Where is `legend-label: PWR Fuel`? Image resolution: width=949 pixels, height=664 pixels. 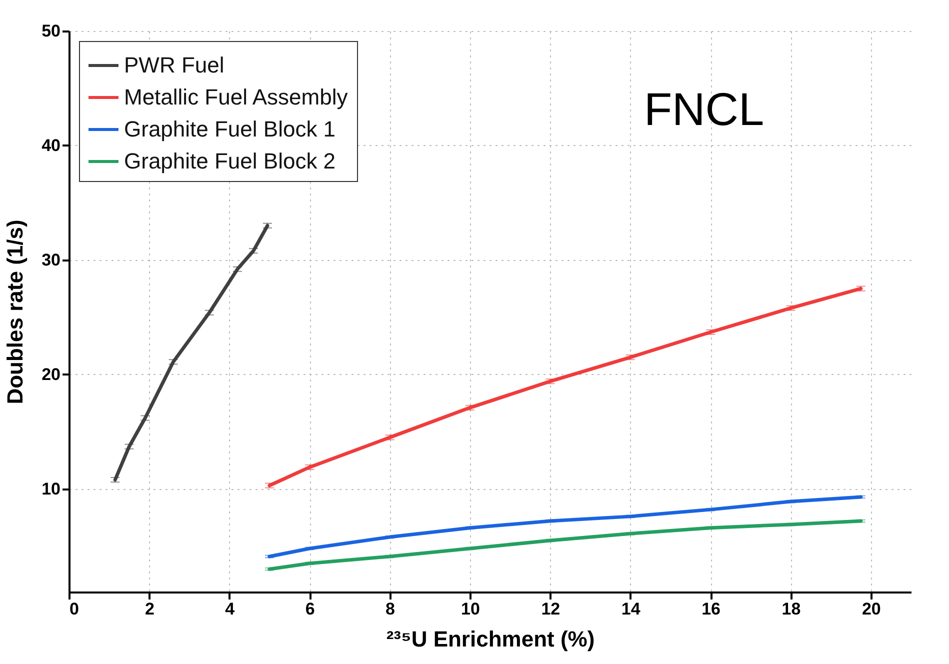 legend-label: PWR Fuel is located at coordinates (174, 65).